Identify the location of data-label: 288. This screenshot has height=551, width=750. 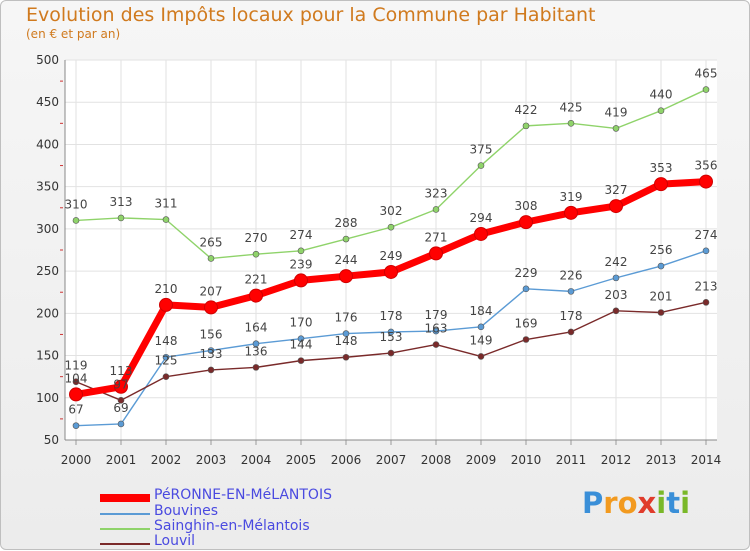
(346, 223).